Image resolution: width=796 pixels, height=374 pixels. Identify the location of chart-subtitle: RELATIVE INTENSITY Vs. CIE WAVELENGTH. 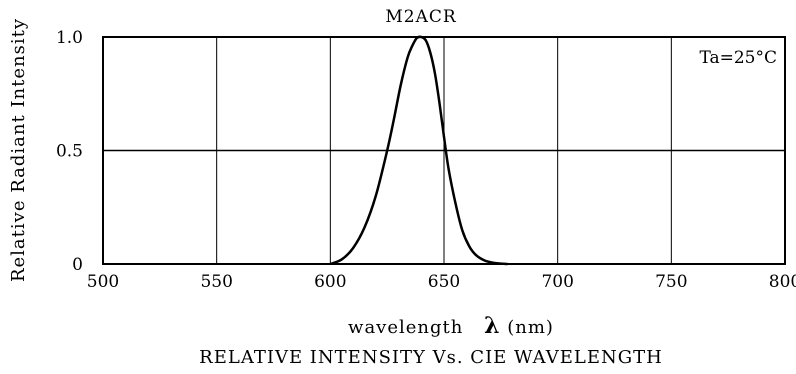
(431, 357).